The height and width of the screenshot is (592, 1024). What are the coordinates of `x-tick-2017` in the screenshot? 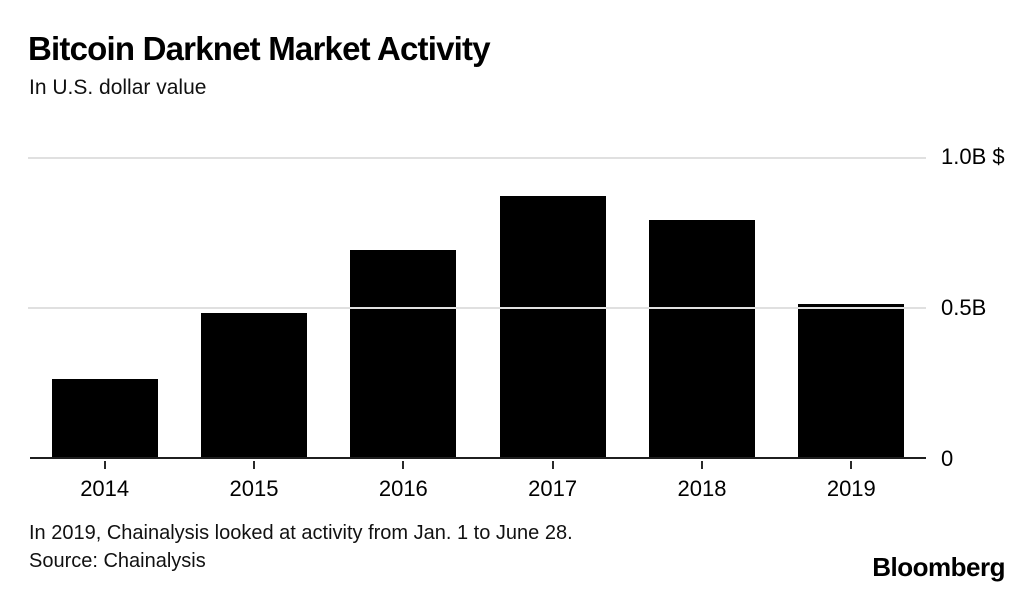 It's located at (552, 465).